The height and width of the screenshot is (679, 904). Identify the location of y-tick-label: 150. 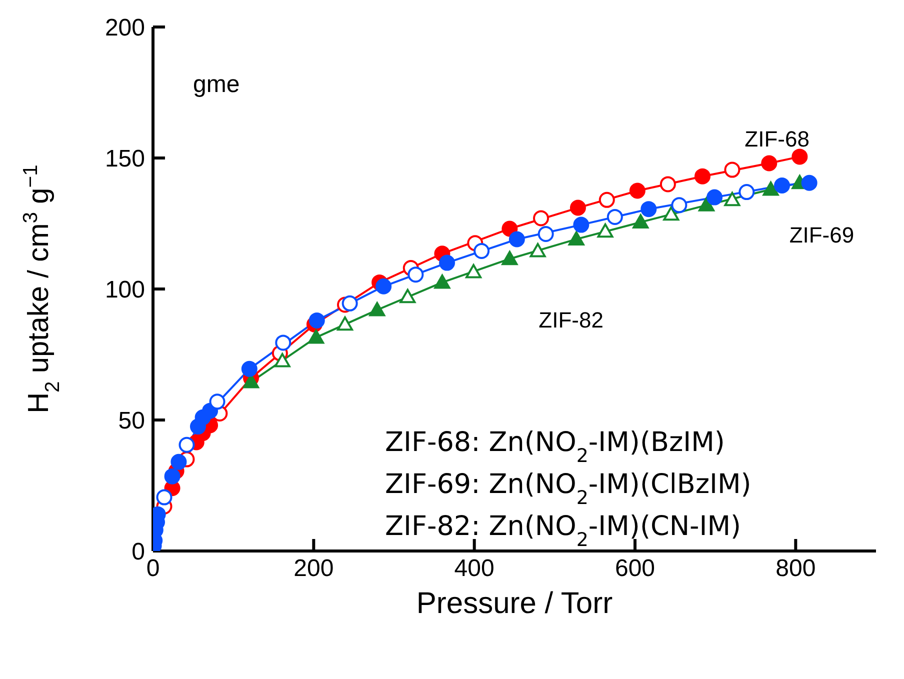
(124, 159).